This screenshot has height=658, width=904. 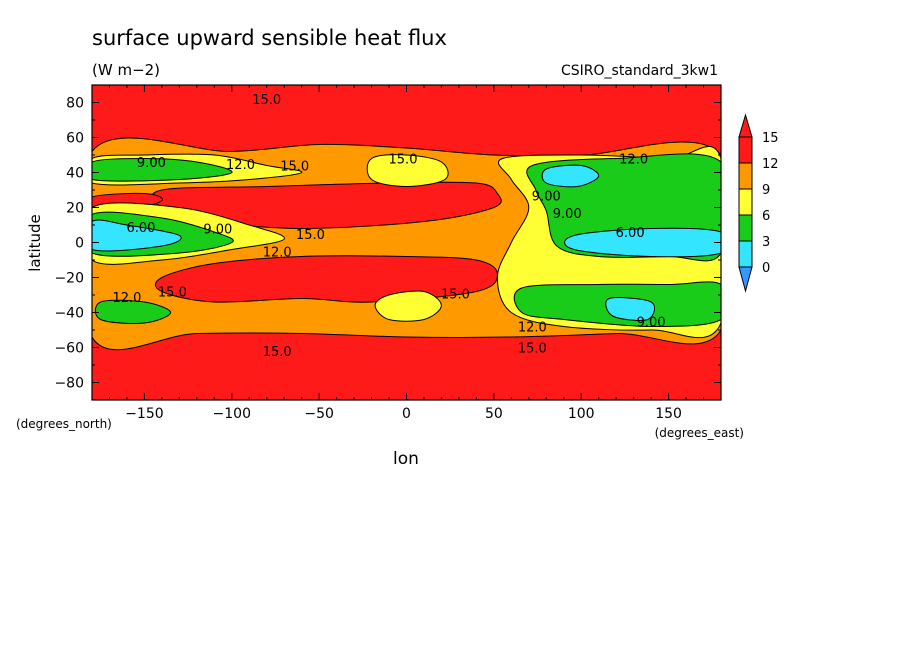 What do you see at coordinates (745, 125) in the screenshot?
I see `colorbar-arrow-high` at bounding box center [745, 125].